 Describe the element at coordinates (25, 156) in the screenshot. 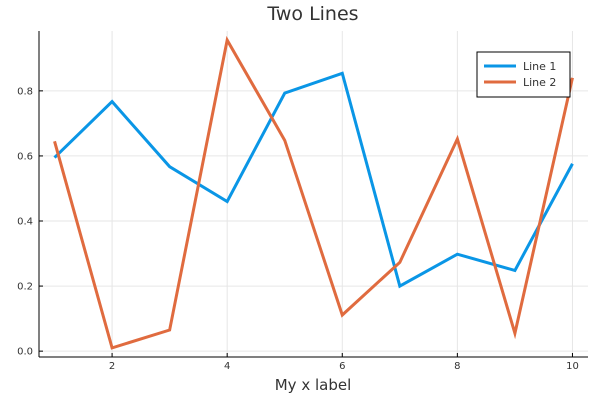

I see `y-tick-label: 0.6` at that location.